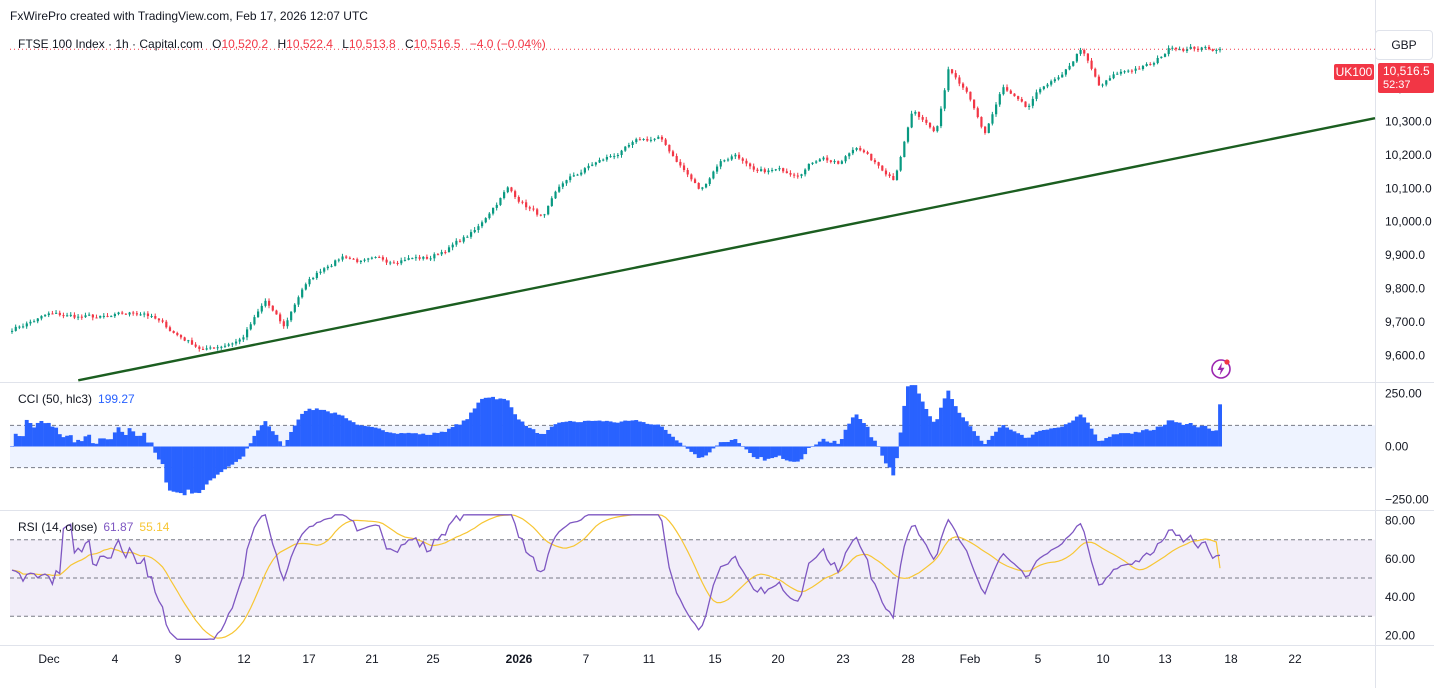  I want to click on symbol-price-tag: UK100, so click(1354, 72).